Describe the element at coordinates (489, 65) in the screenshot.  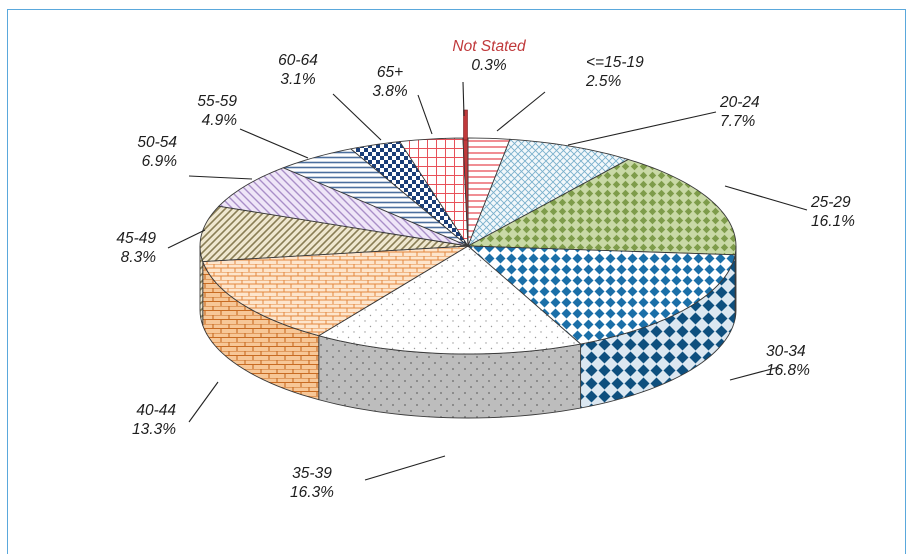
I see `slice-value-not-stated: 0.3%` at that location.